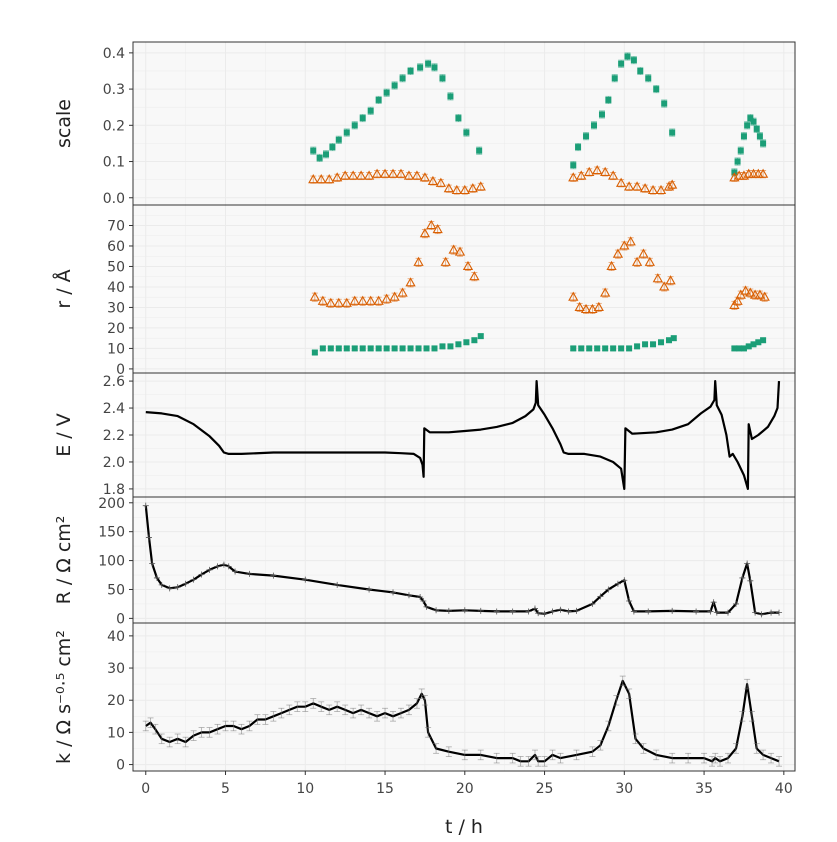 The height and width of the screenshot is (842, 837). Describe the element at coordinates (116, 308) in the screenshot. I see `y-tick-label: 30` at that location.